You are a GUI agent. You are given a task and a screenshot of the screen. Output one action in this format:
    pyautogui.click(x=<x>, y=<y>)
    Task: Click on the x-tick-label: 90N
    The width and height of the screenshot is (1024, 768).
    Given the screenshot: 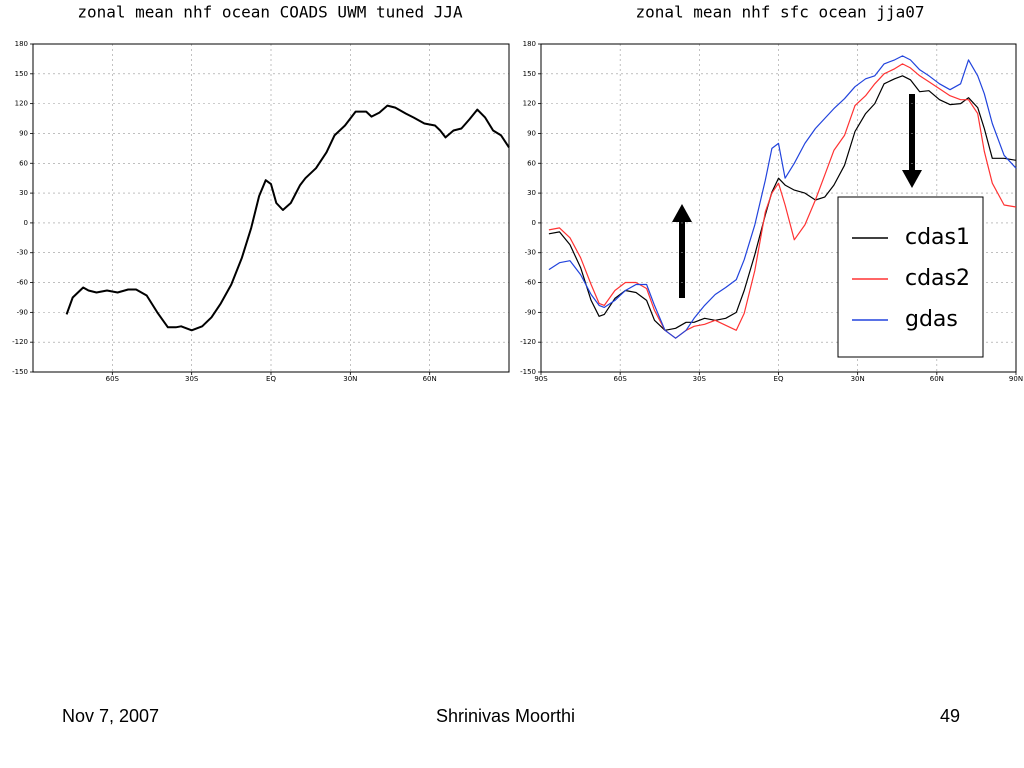 What is the action you would take?
    pyautogui.click(x=1016, y=379)
    